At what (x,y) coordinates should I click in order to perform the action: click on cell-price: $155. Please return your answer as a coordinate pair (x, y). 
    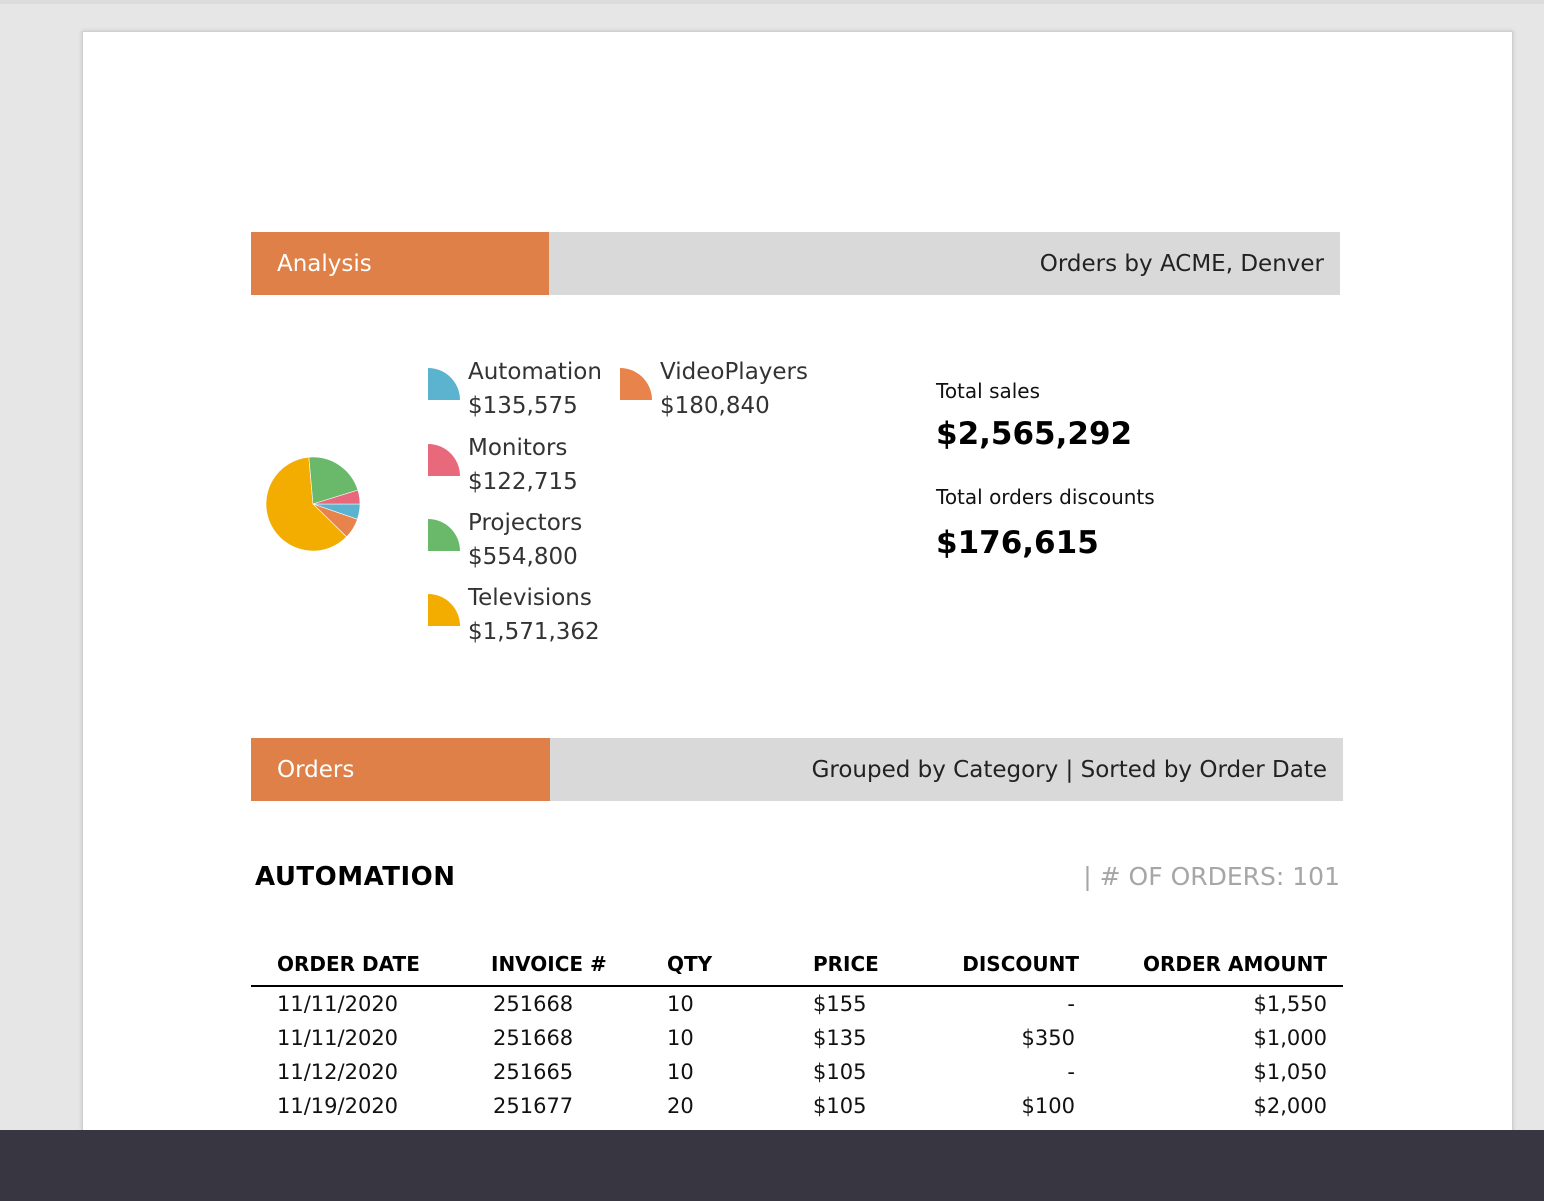
    Looking at the image, I should click on (840, 1004).